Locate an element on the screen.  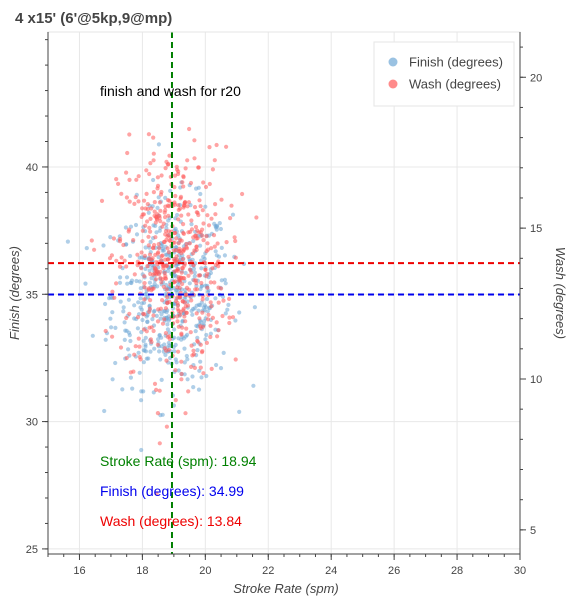
legend-entry: Wash (degrees) is located at coordinates (455, 84).